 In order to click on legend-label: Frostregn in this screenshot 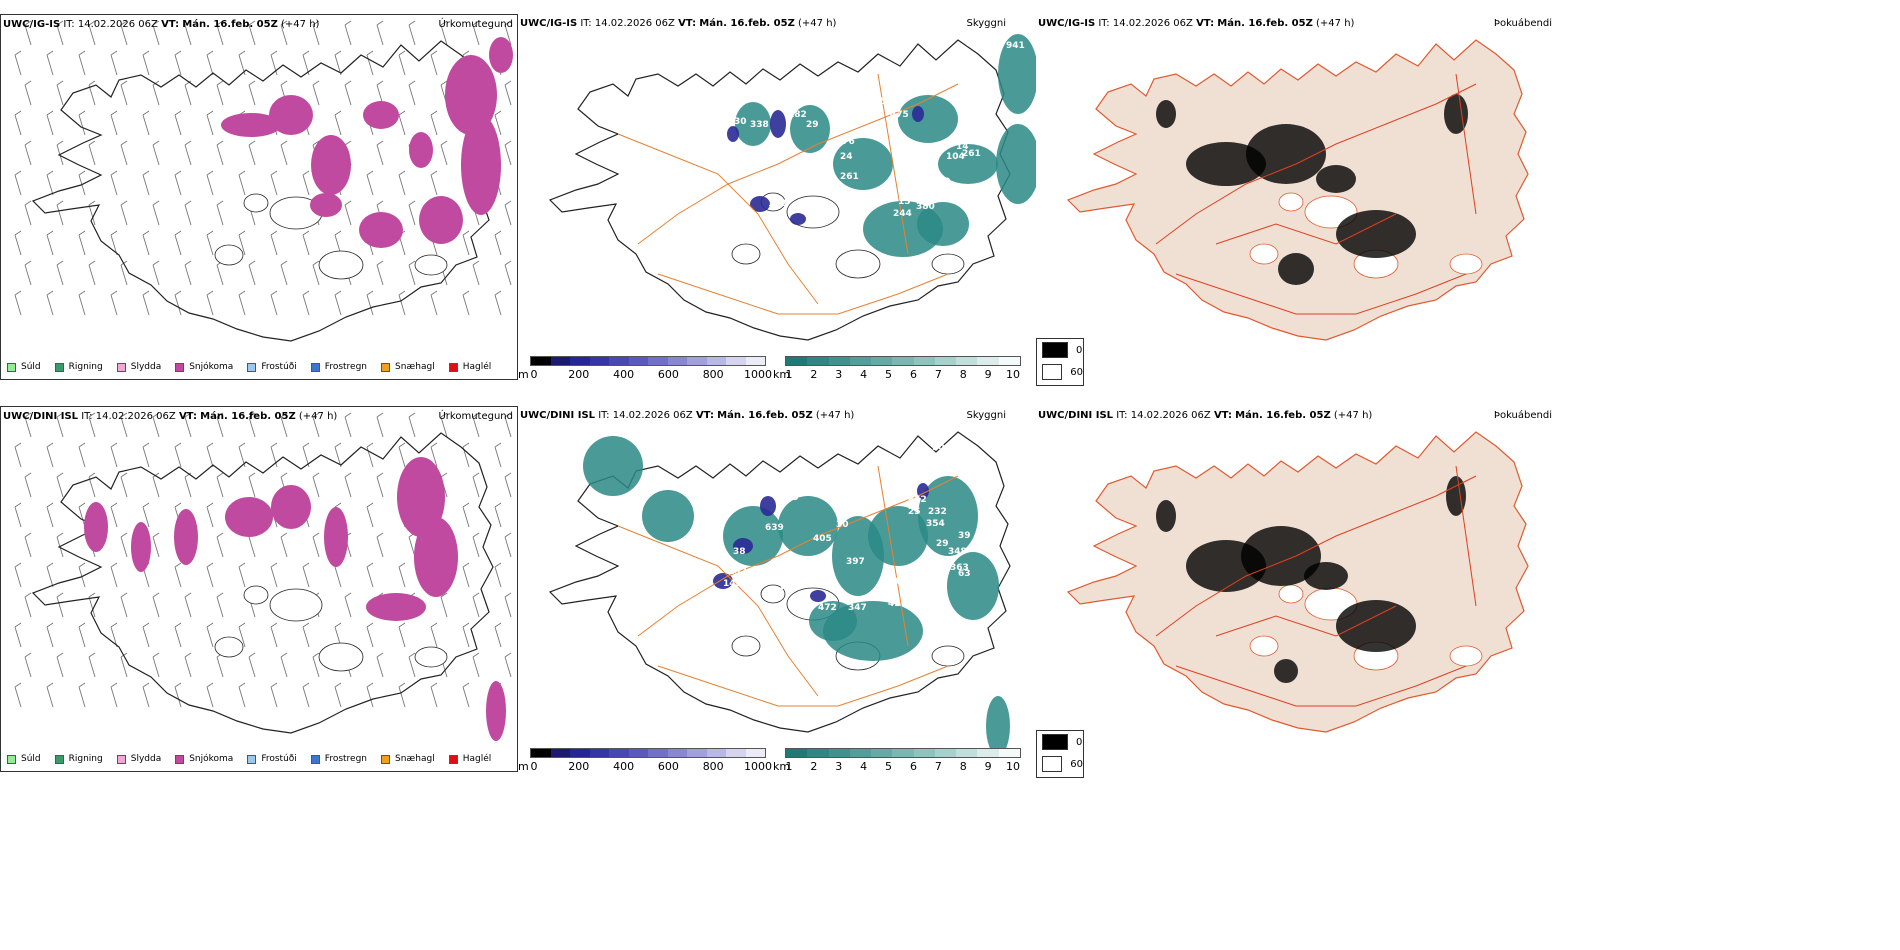, I will do `click(346, 759)`.